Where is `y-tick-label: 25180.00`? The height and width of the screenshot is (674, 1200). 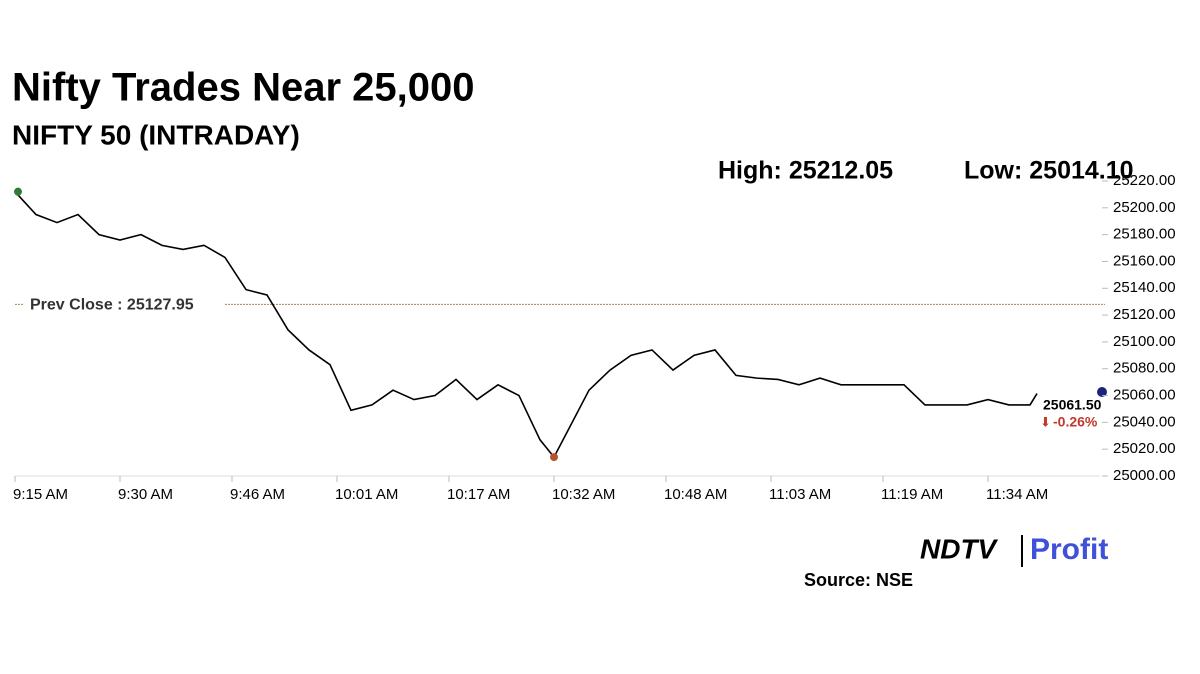
y-tick-label: 25180.00 is located at coordinates (1144, 234).